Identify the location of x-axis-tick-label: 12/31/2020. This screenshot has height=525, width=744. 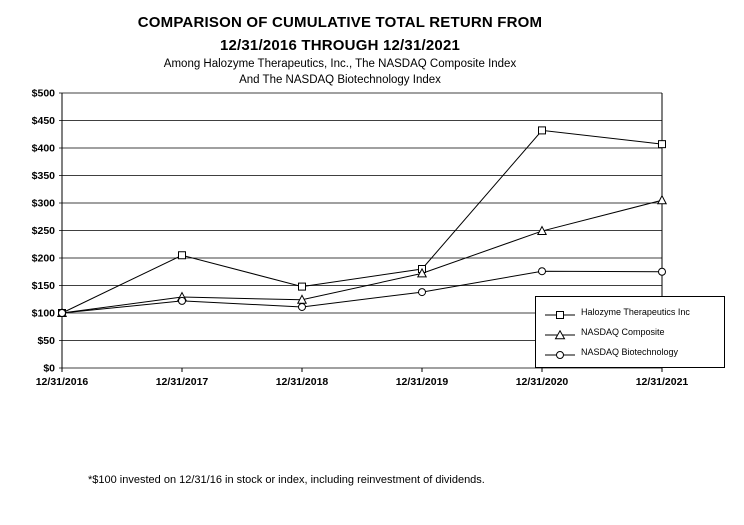
(542, 382).